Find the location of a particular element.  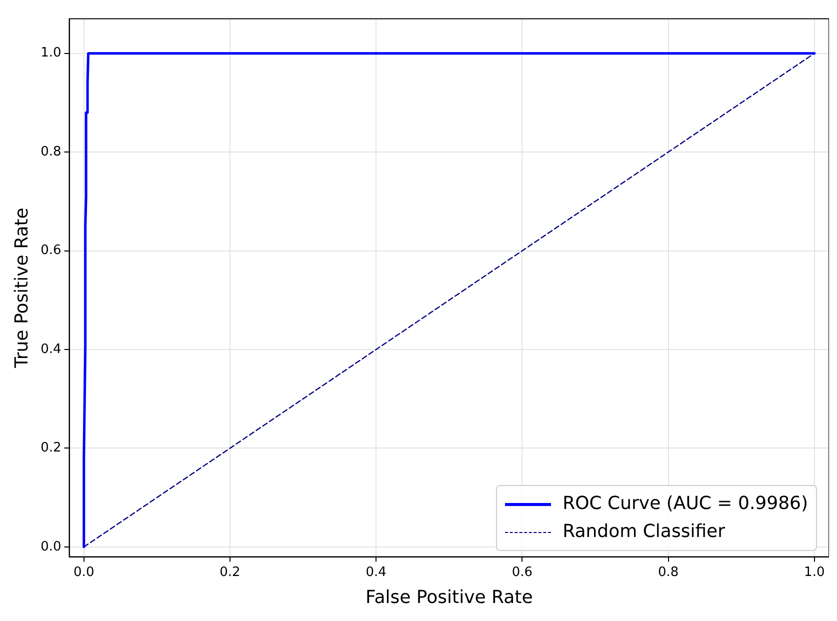

x-axis-title: False Positive Rate is located at coordinates (449, 597).